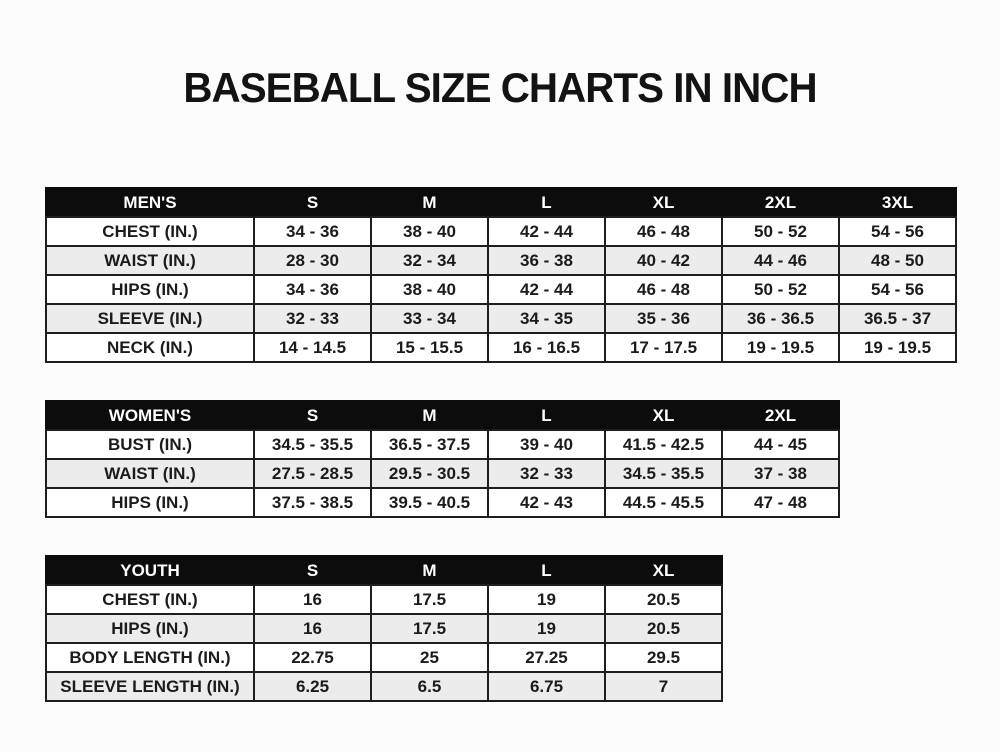 Image resolution: width=1000 pixels, height=752 pixels. I want to click on size-value-cell: 17 - 17.5, so click(663, 347).